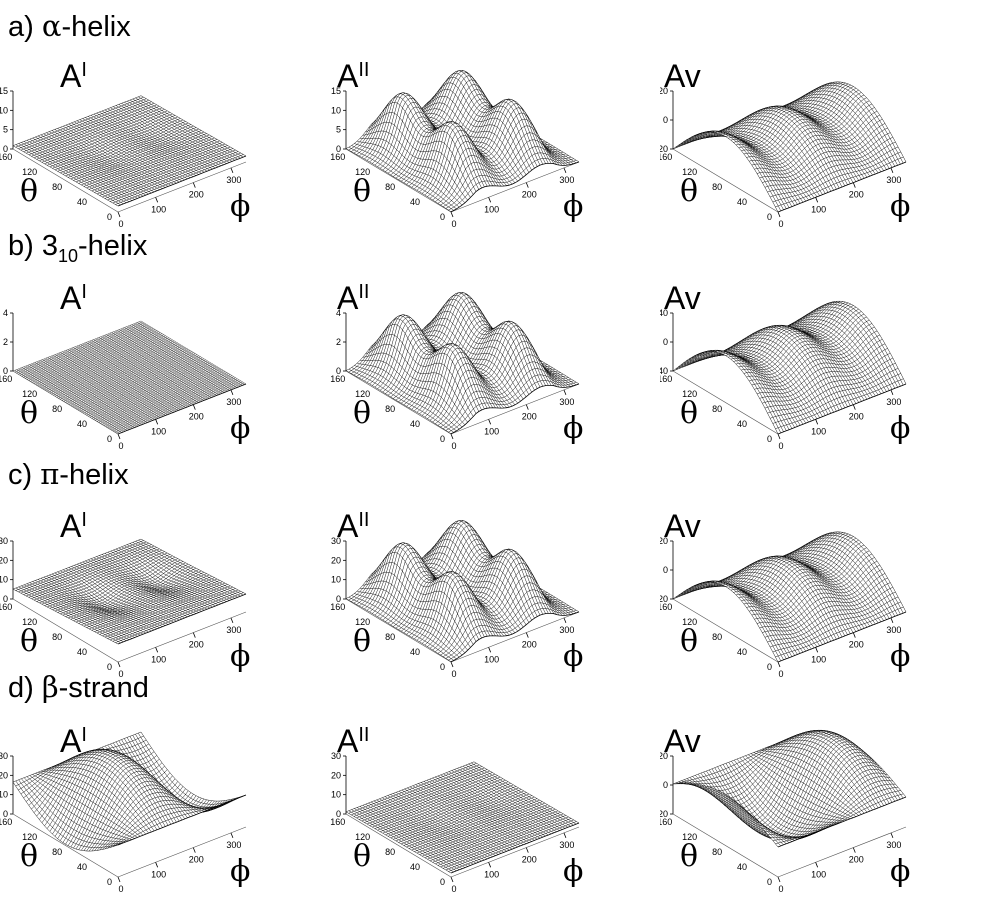 The height and width of the screenshot is (922, 987). What do you see at coordinates (25, 688) in the screenshot?
I see `row-title-prefix: d)` at bounding box center [25, 688].